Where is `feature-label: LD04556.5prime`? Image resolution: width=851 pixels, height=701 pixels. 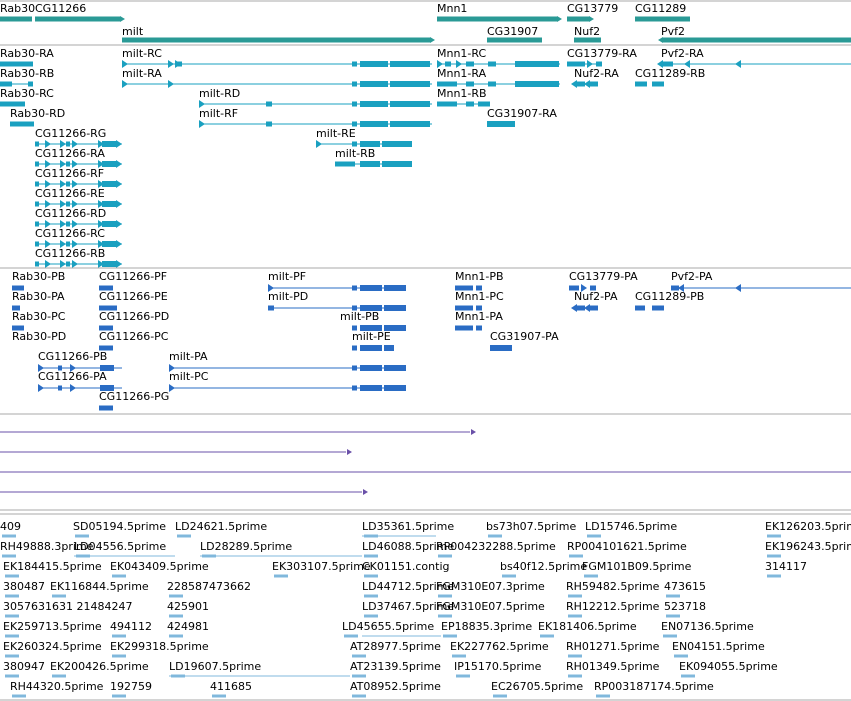
feature-label: LD04556.5prime is located at coordinates (120, 546).